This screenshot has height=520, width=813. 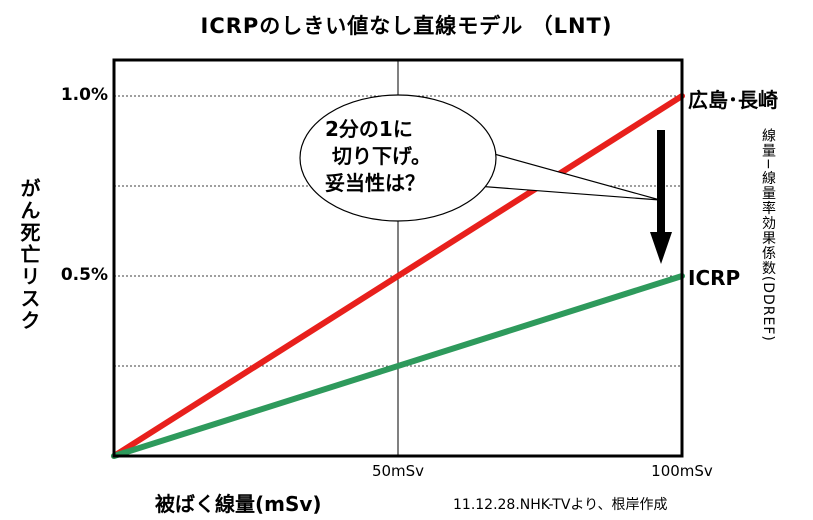 What do you see at coordinates (29, 255) in the screenshot?
I see `y-axis-label: がん死亡リスク` at bounding box center [29, 255].